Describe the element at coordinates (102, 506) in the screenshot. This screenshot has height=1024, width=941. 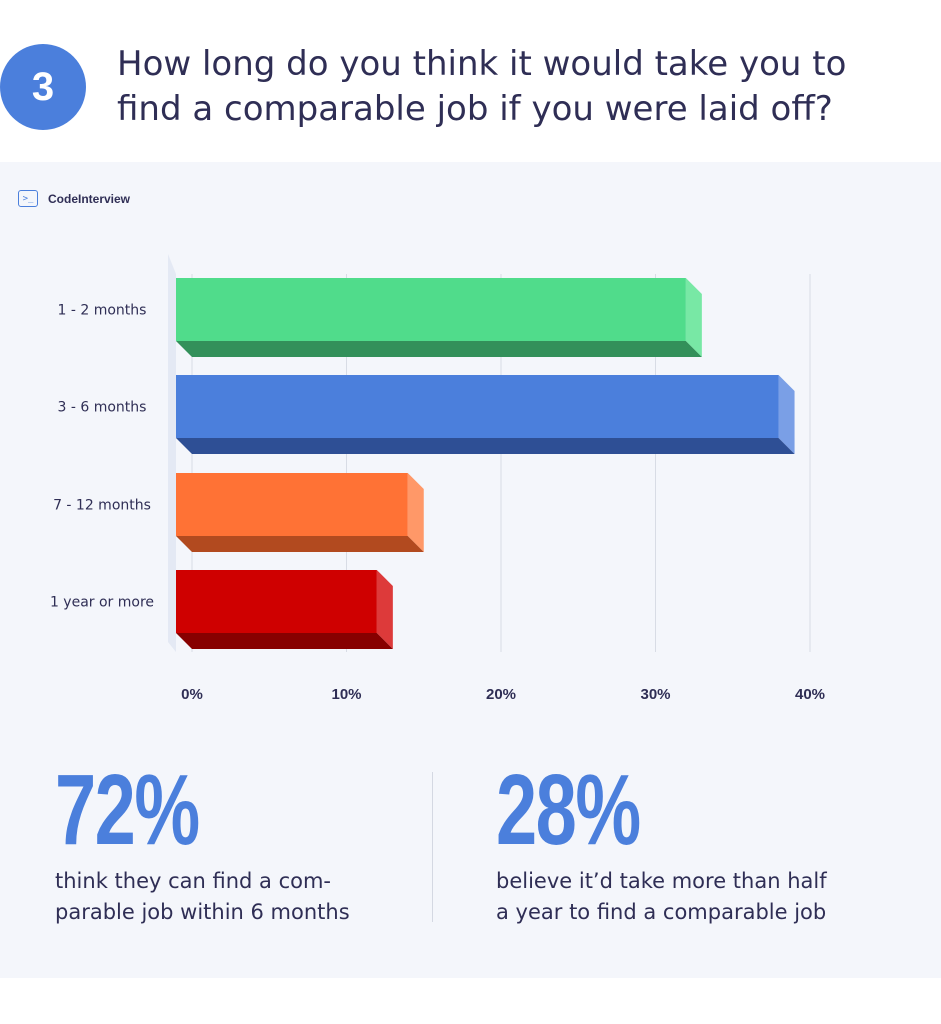
I see `category-label: 7 - 12 months` at that location.